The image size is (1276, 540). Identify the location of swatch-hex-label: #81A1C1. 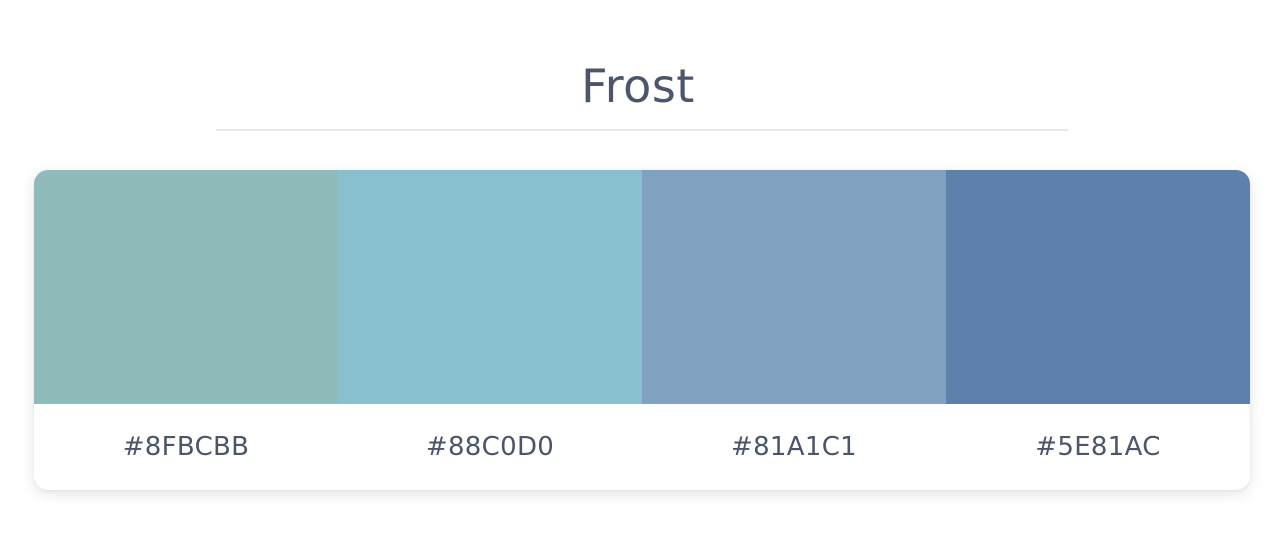
(794, 447).